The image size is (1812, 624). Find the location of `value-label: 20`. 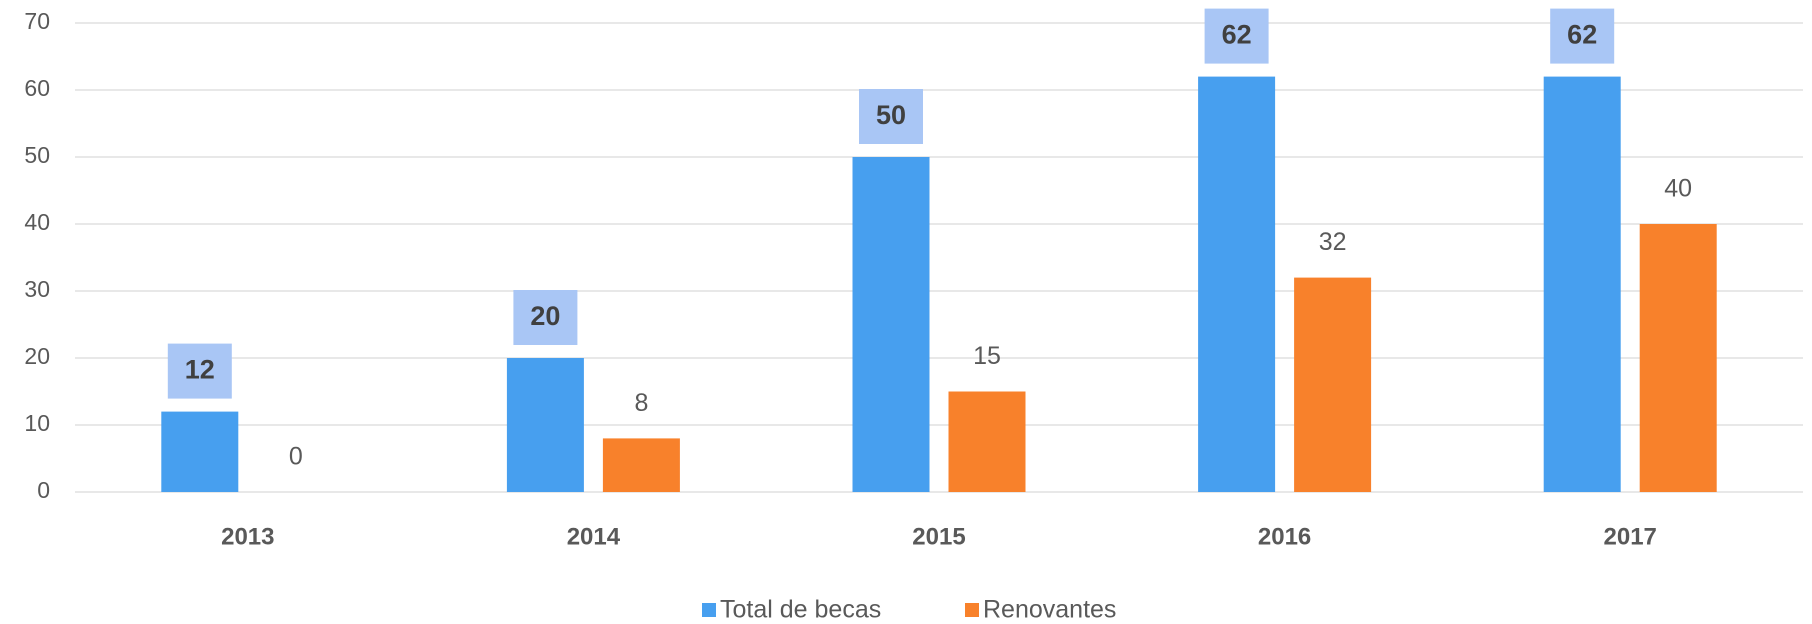

value-label: 20 is located at coordinates (545, 316).